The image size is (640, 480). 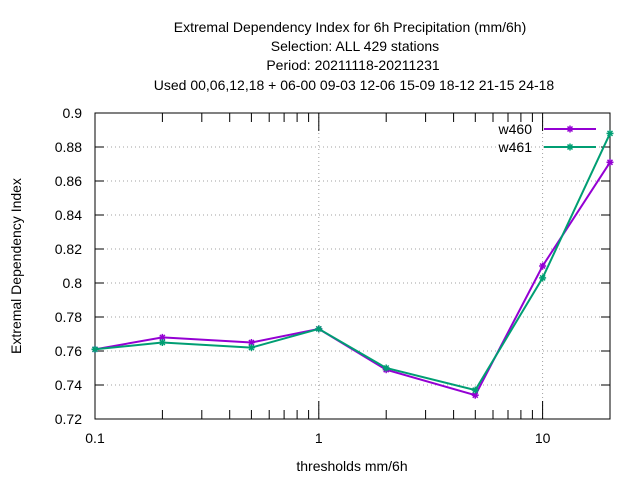 What do you see at coordinates (355, 46) in the screenshot?
I see `title-line-2: Selection: ALL 429 stations` at bounding box center [355, 46].